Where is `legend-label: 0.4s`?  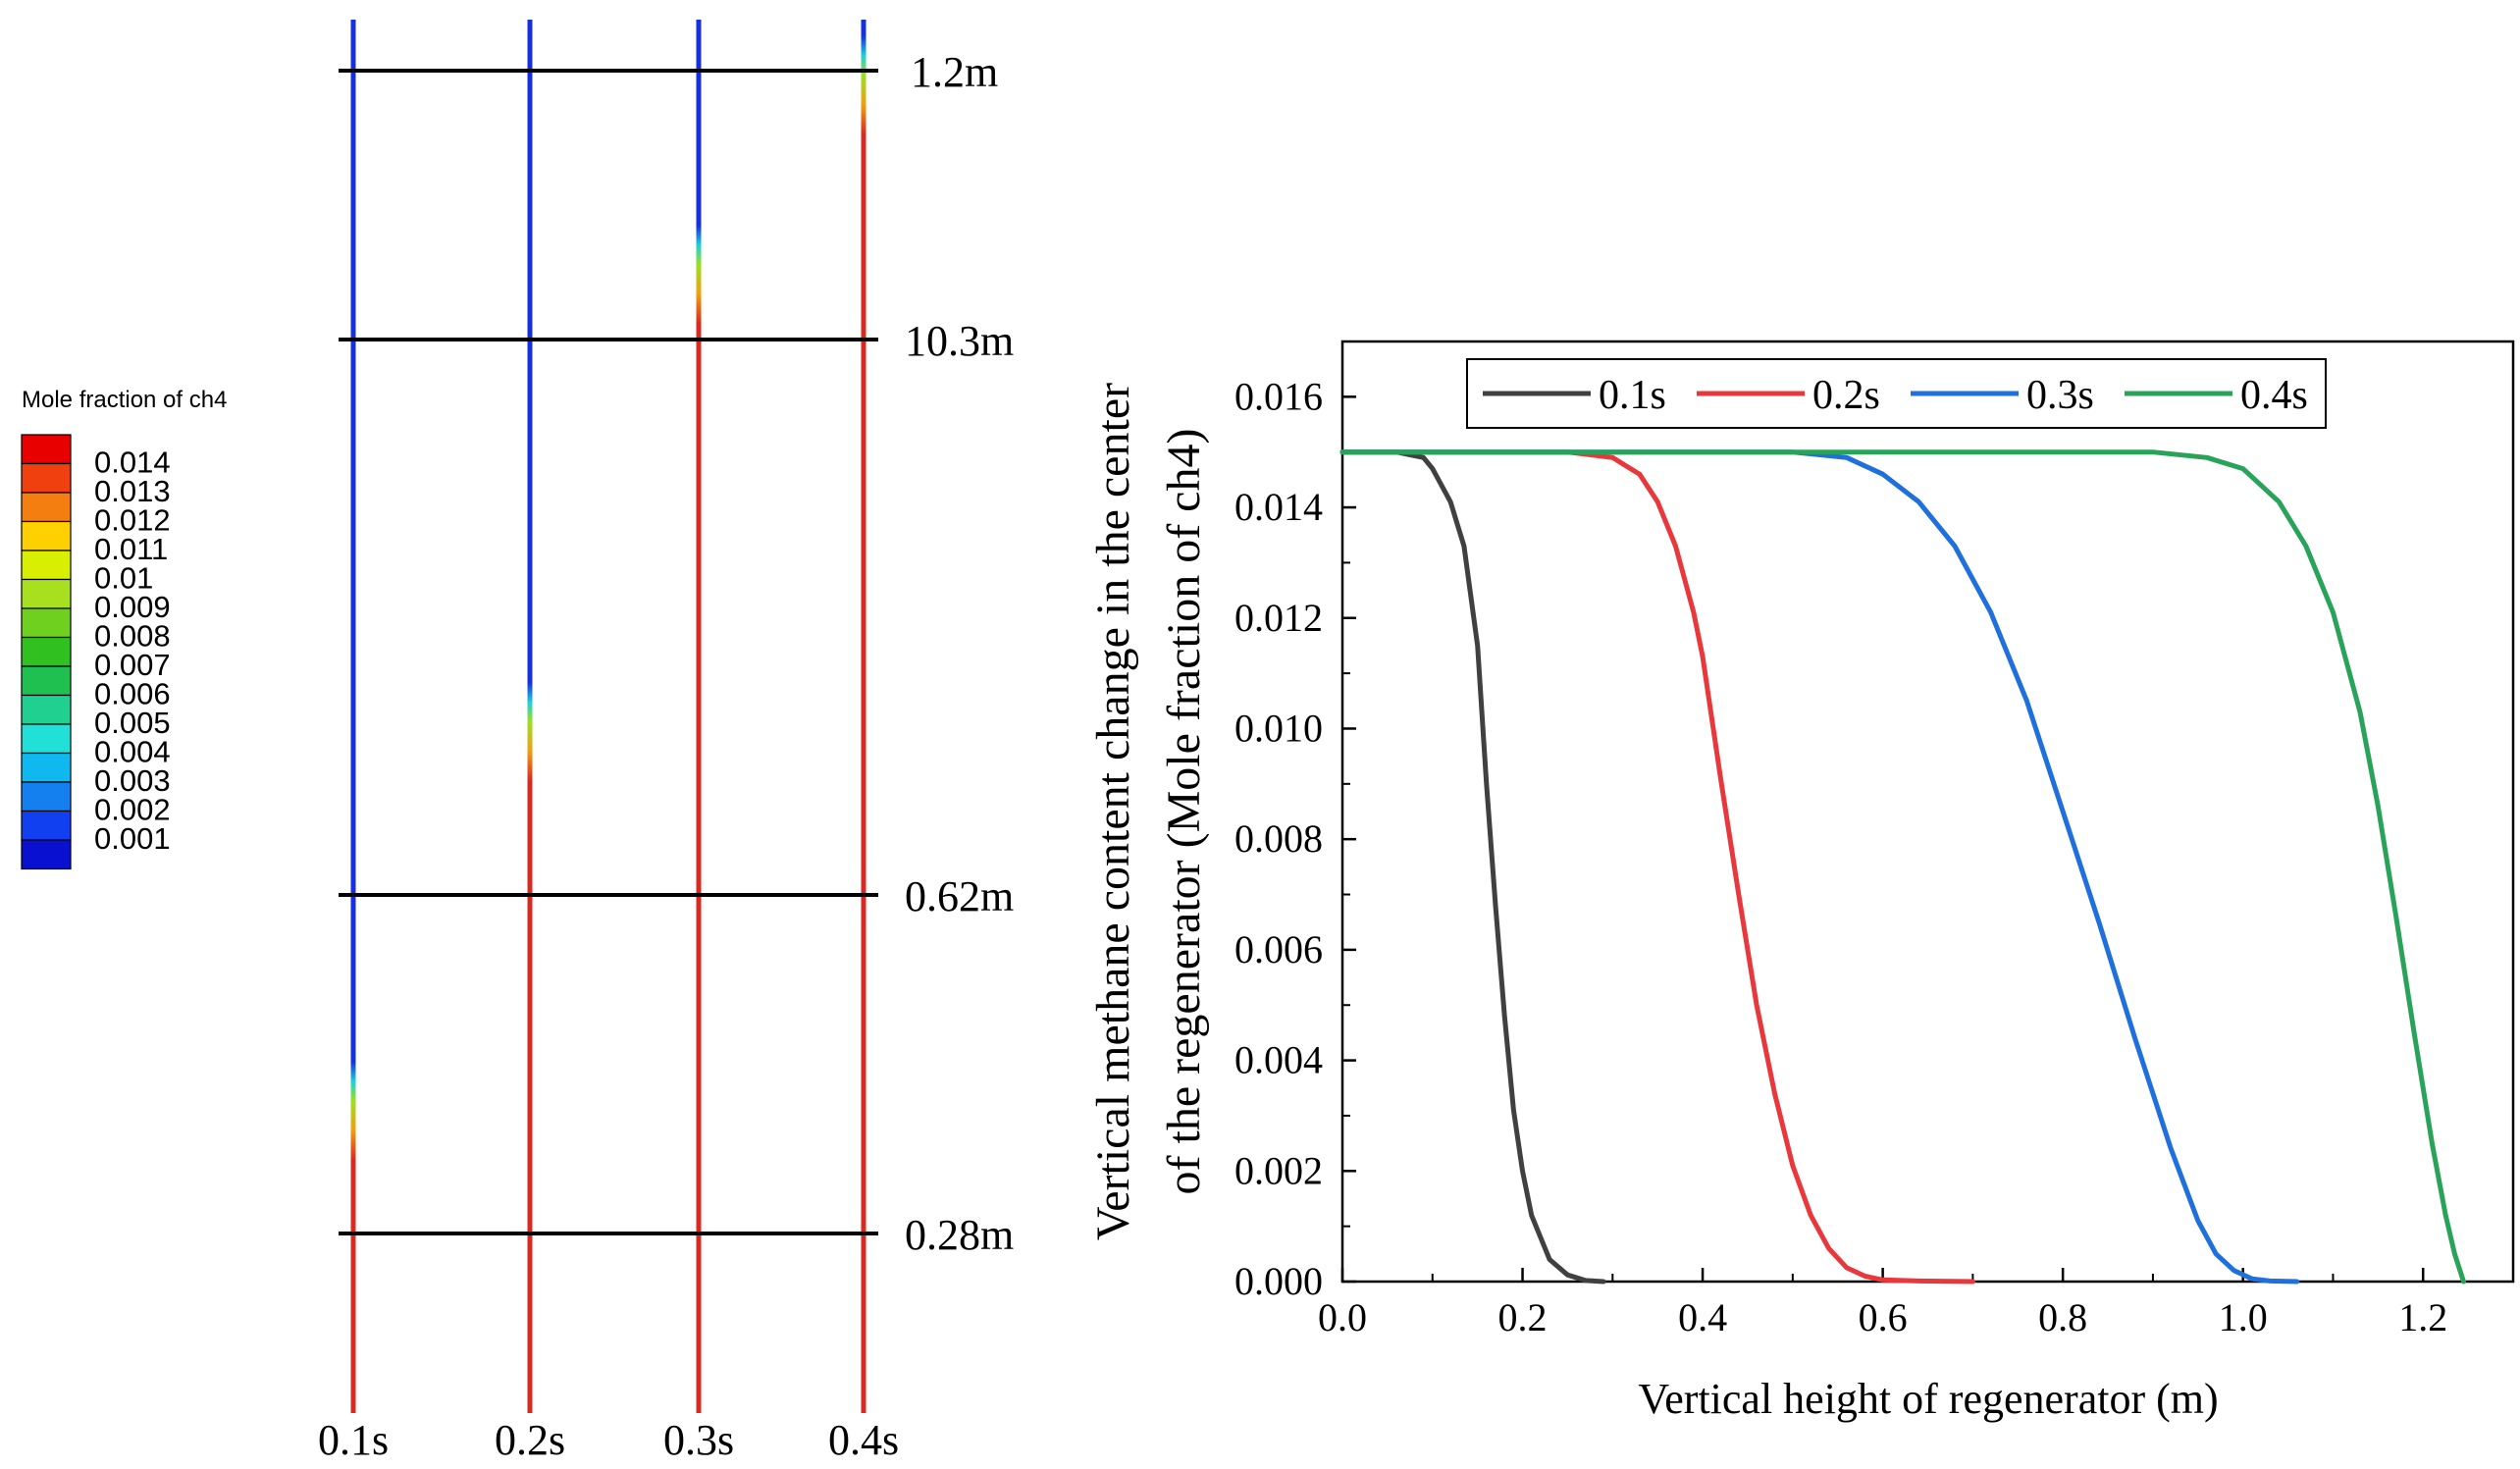 legend-label: 0.4s is located at coordinates (2274, 395).